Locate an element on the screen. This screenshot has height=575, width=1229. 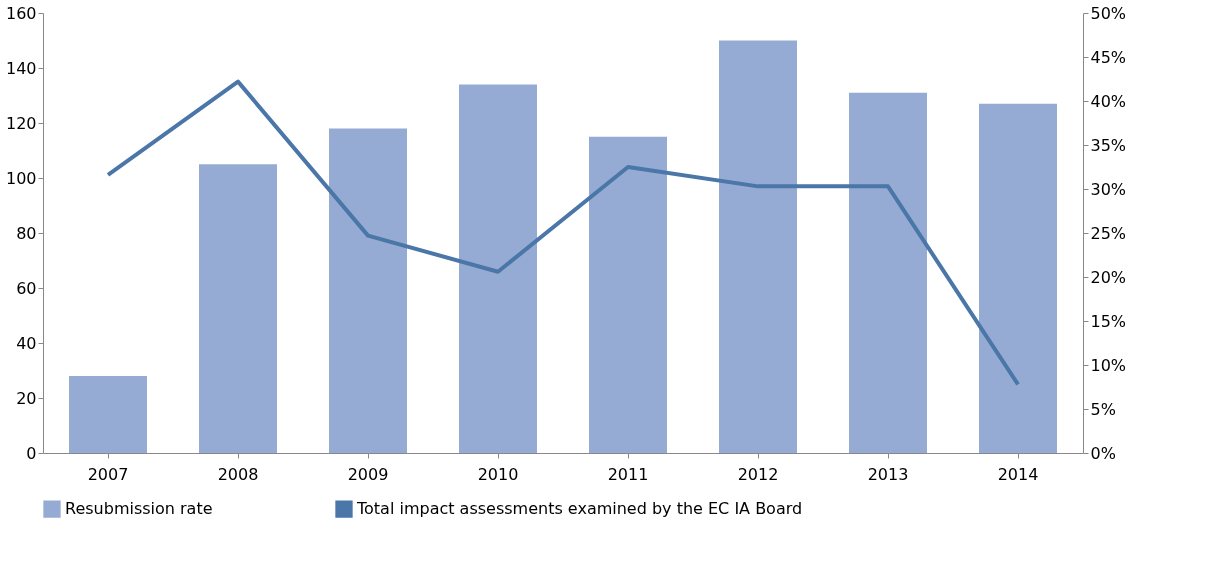
y-tick-label: 160 is located at coordinates (21, 13).